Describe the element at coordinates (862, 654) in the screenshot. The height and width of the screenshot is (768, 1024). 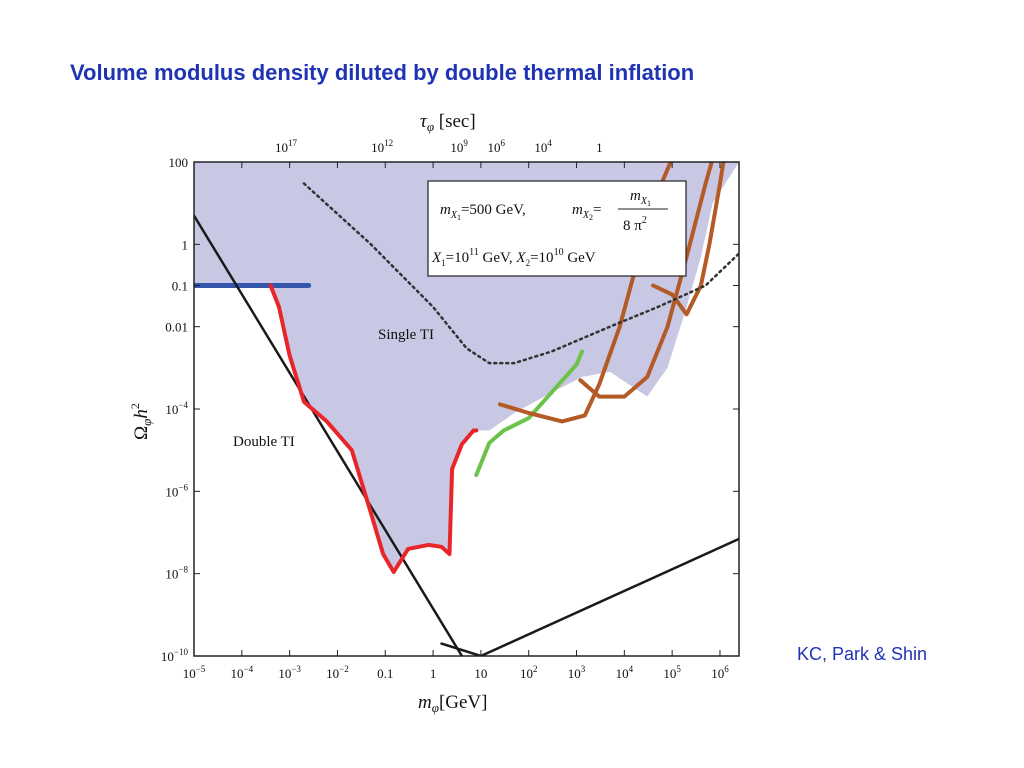
I see `credit-text: KC, Park & Shin` at that location.